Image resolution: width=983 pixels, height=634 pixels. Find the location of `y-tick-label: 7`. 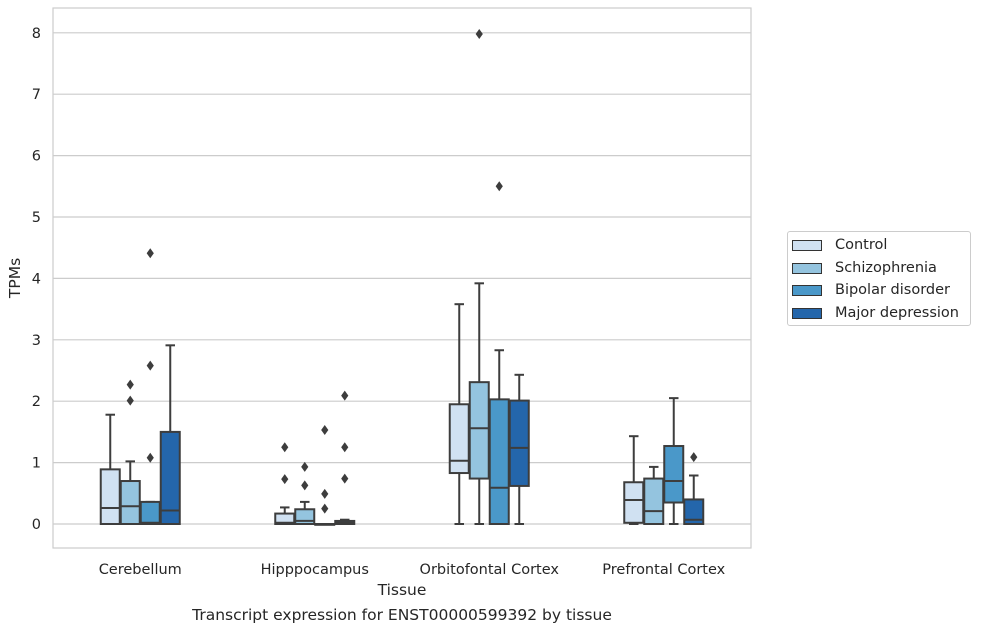

y-tick-label: 7 is located at coordinates (36, 95).